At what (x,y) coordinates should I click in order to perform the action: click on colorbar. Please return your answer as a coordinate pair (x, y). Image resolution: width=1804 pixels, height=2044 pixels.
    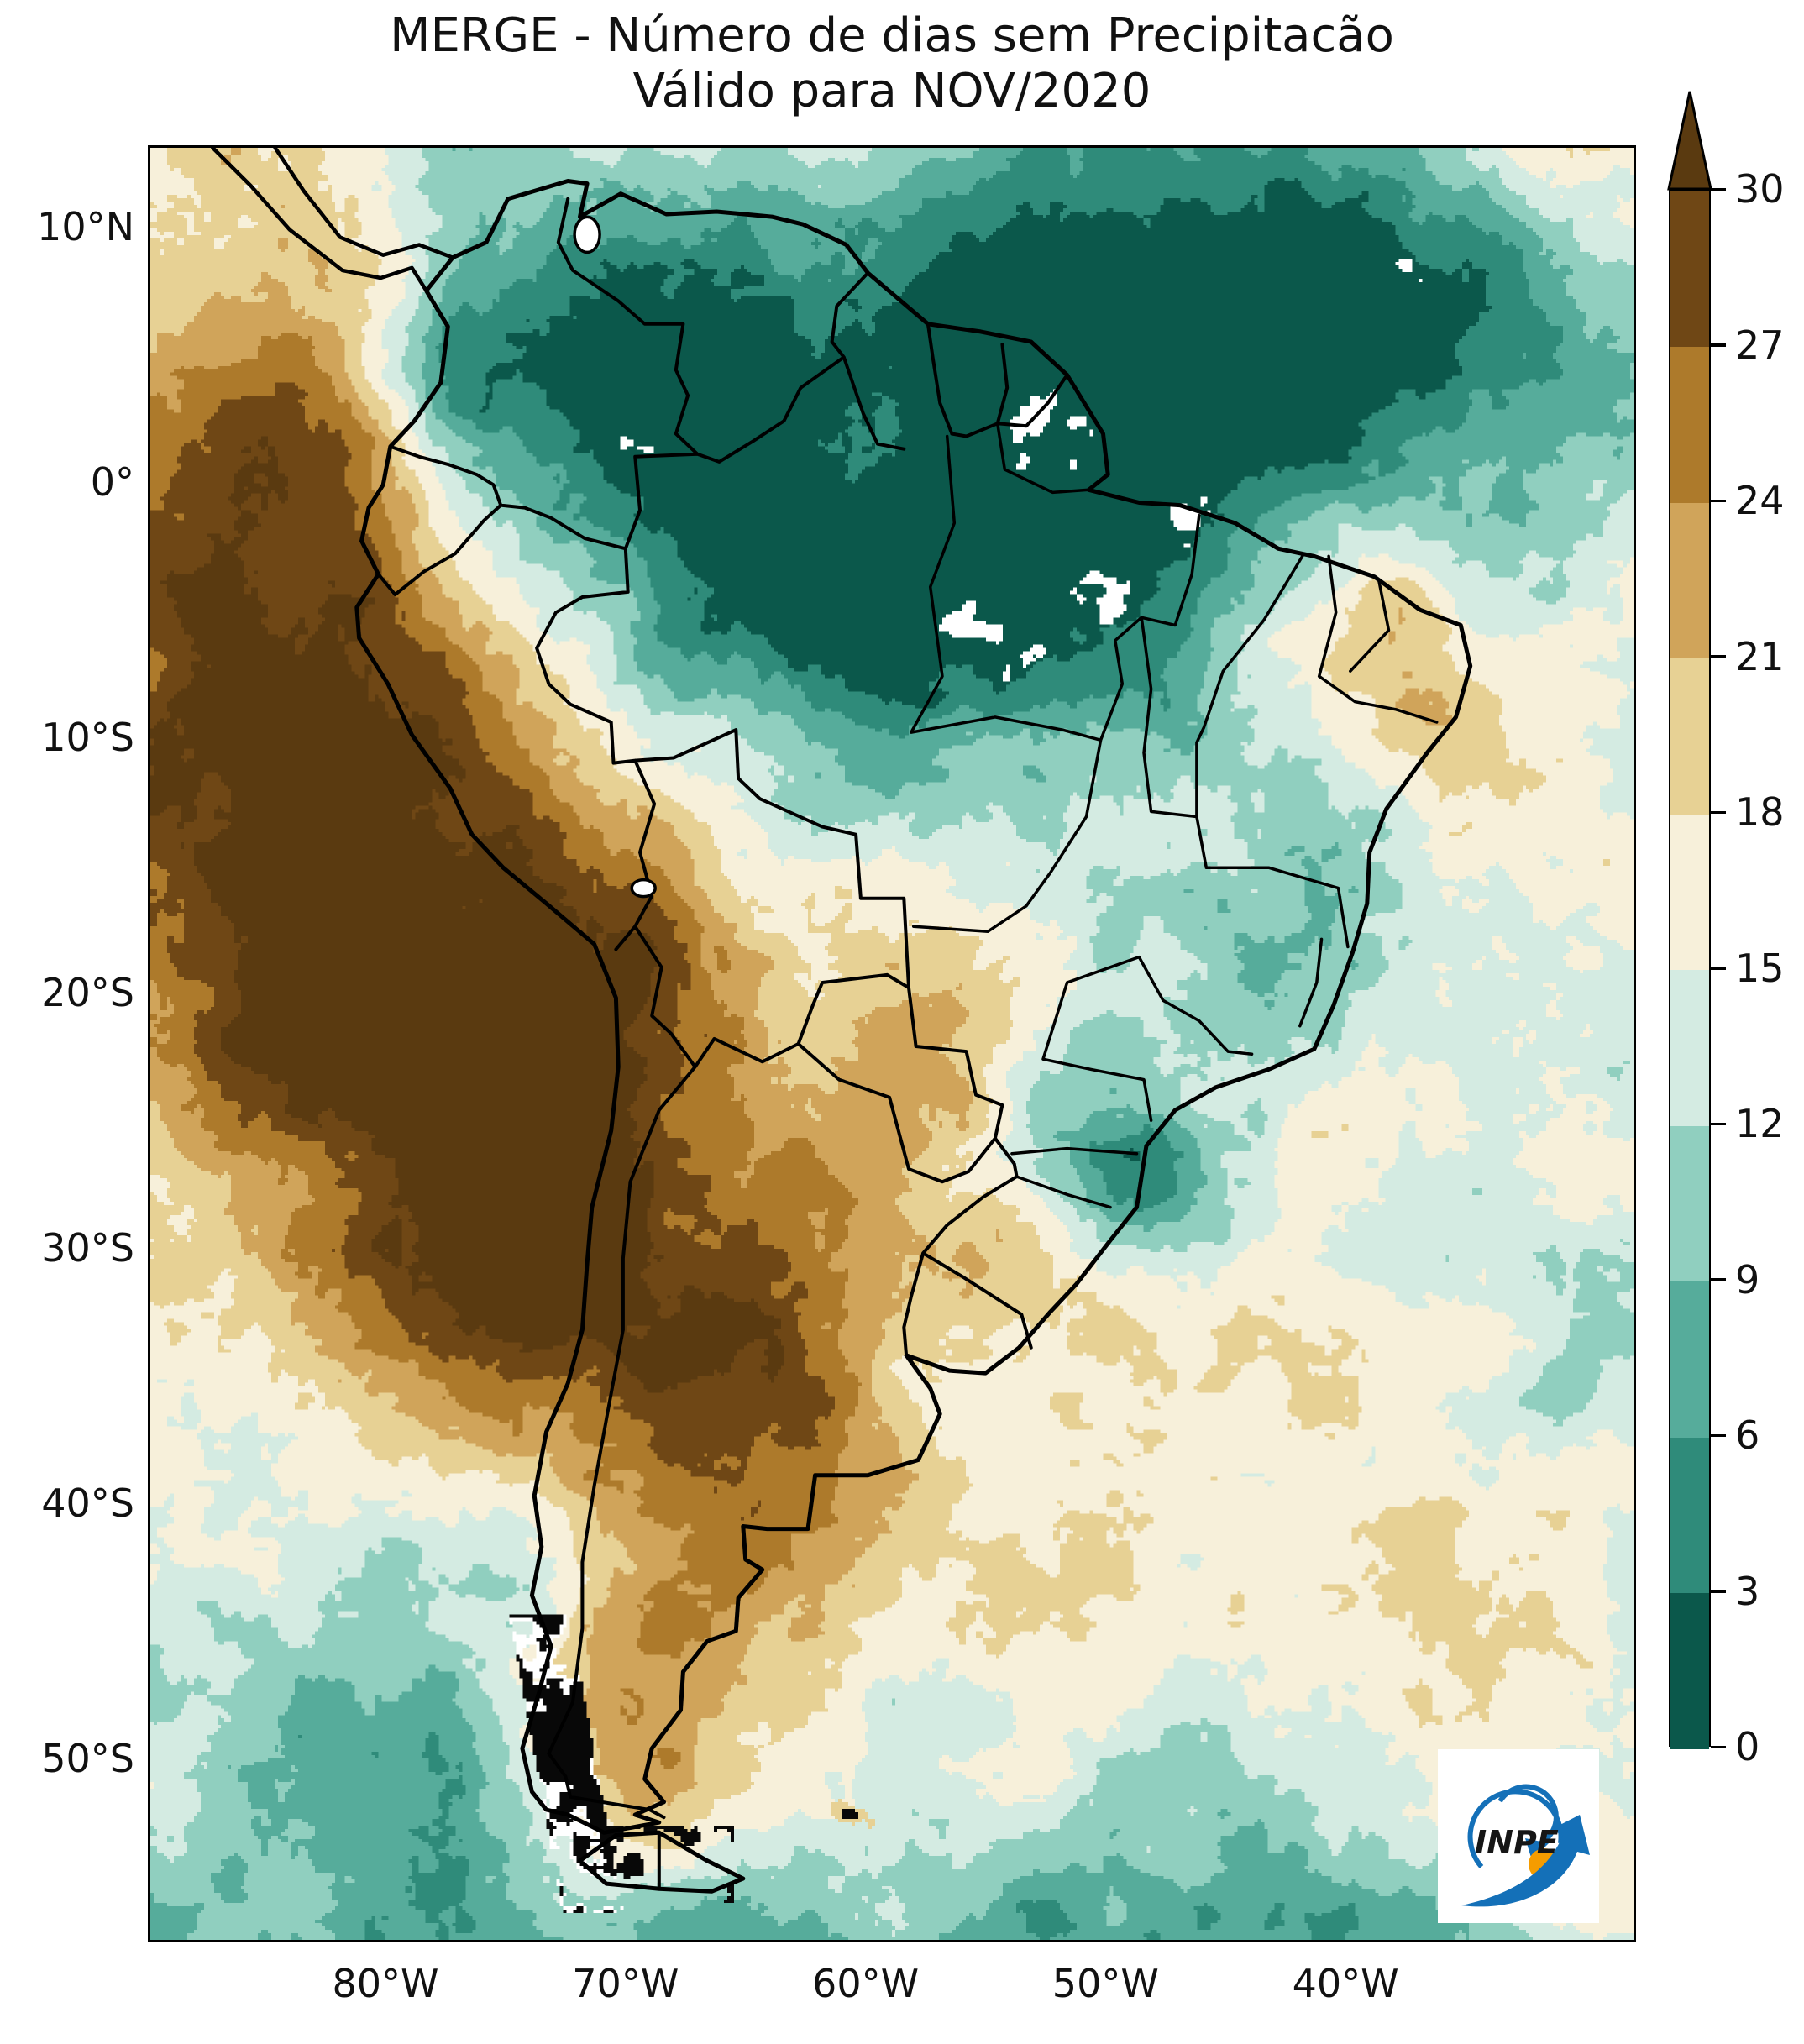
    Looking at the image, I should click on (1690, 969).